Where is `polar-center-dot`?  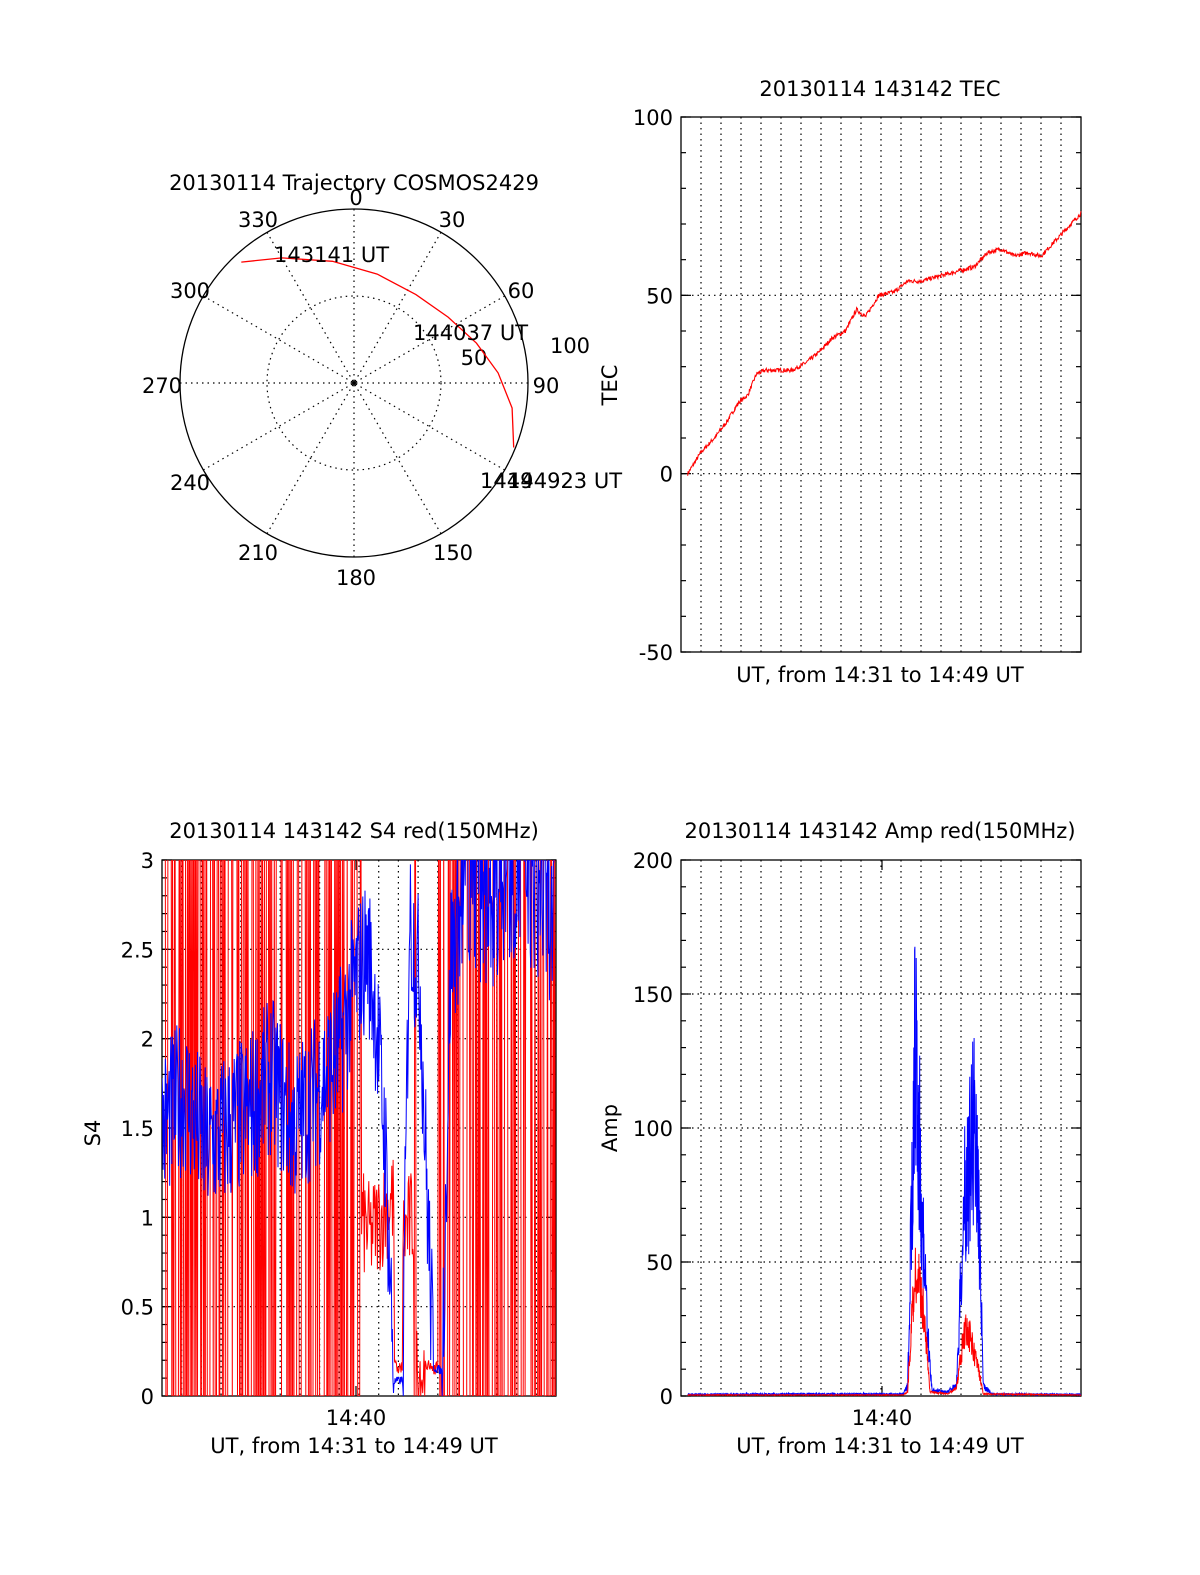 polar-center-dot is located at coordinates (354, 383).